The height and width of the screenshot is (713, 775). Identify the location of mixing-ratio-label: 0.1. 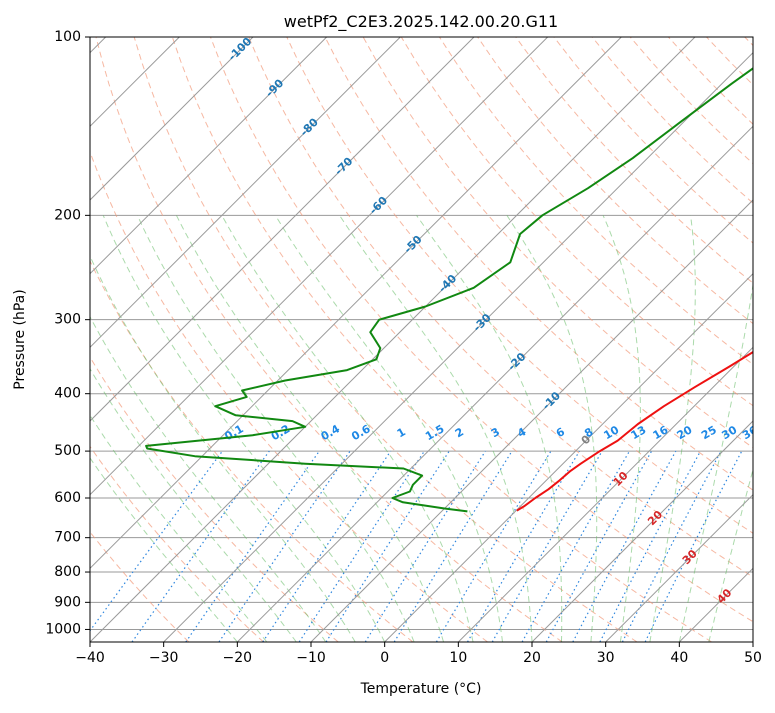
(233, 432).